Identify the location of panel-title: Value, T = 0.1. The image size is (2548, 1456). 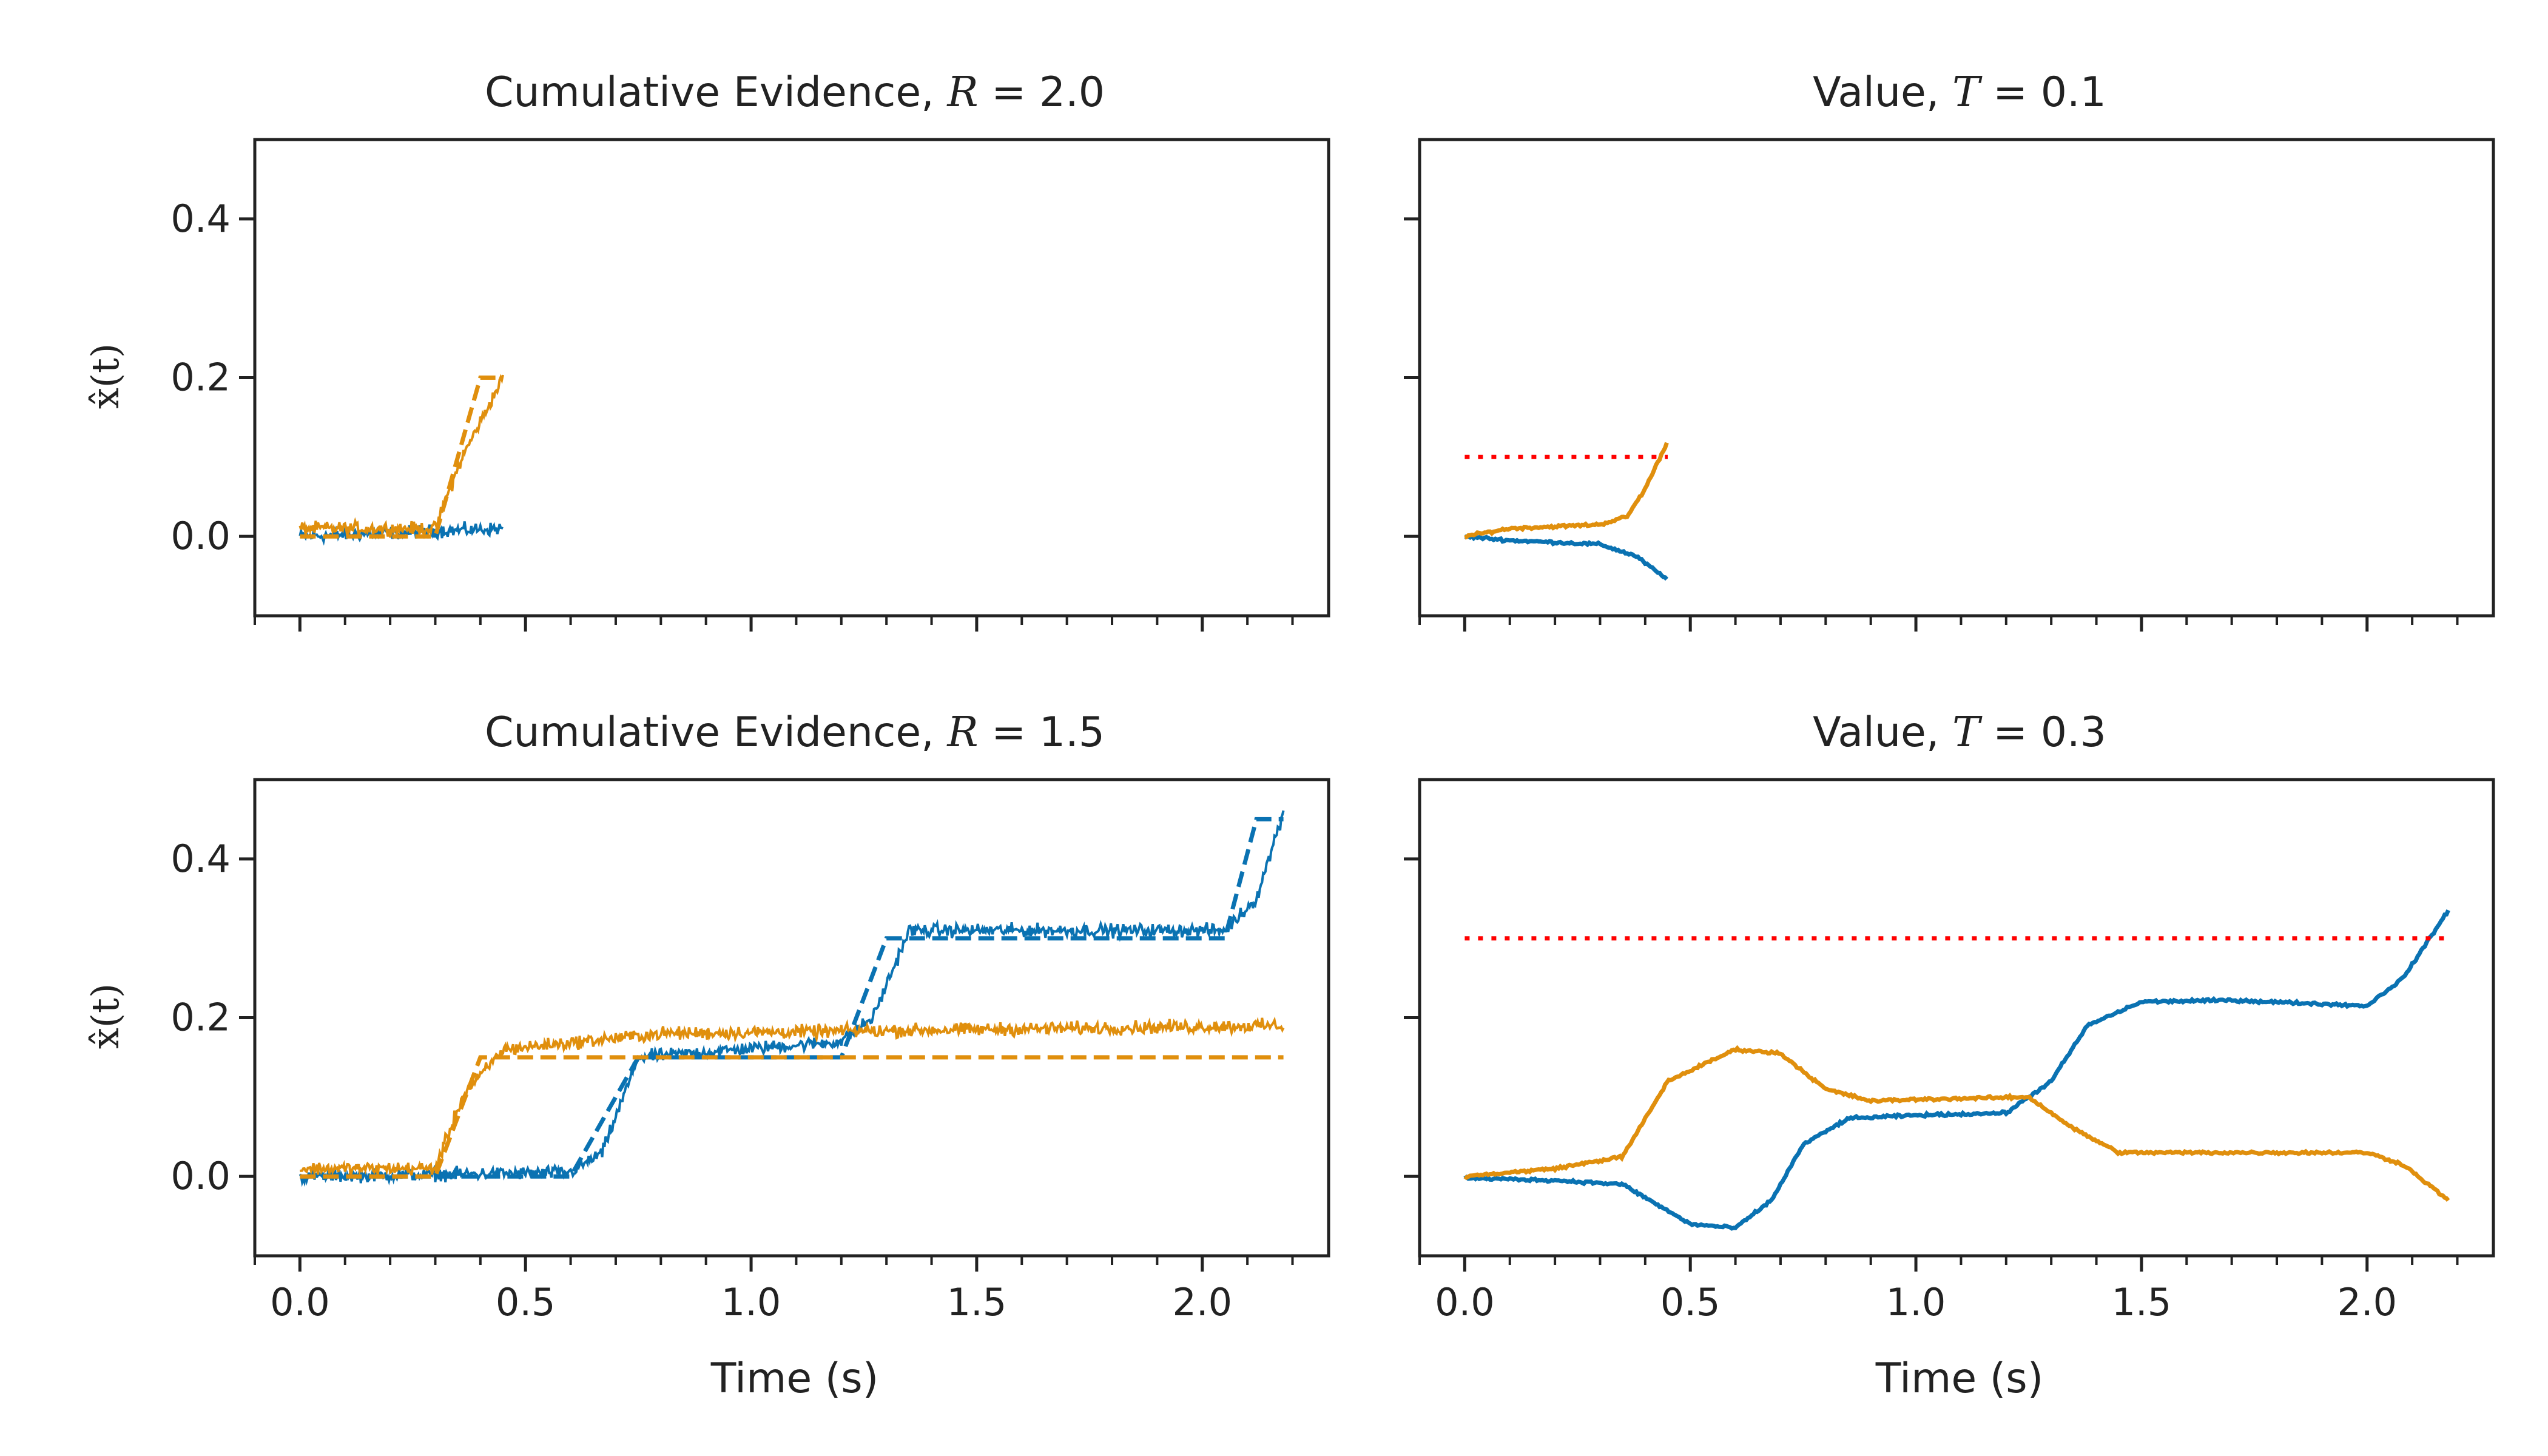
(1959, 92).